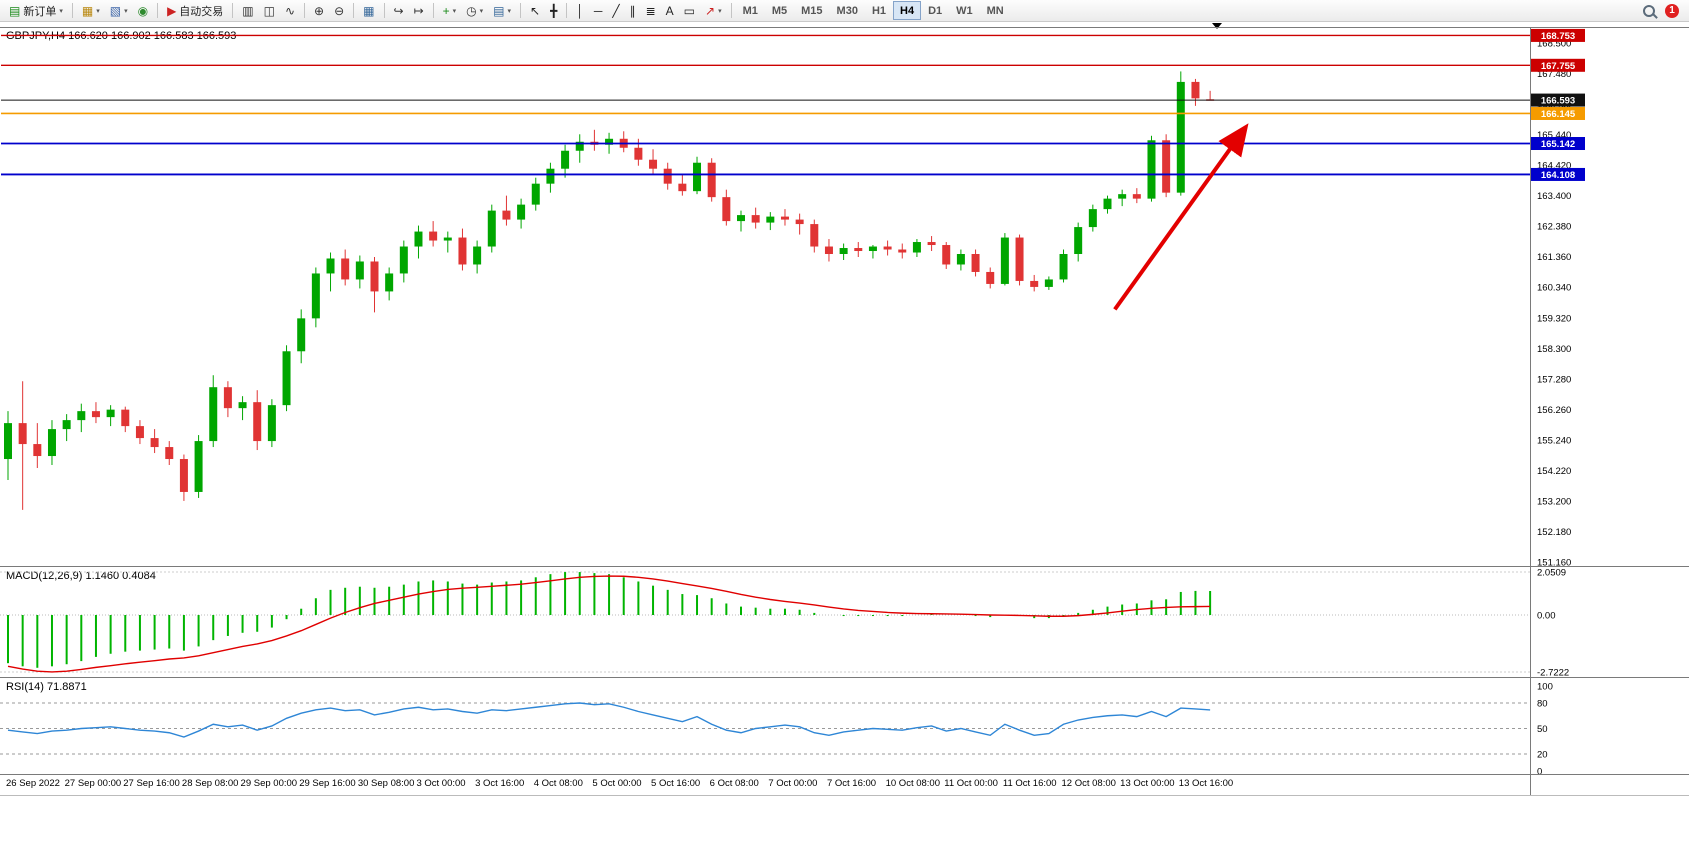 The height and width of the screenshot is (859, 1689). I want to click on toolbar-group: ▦, so click(368, 10).